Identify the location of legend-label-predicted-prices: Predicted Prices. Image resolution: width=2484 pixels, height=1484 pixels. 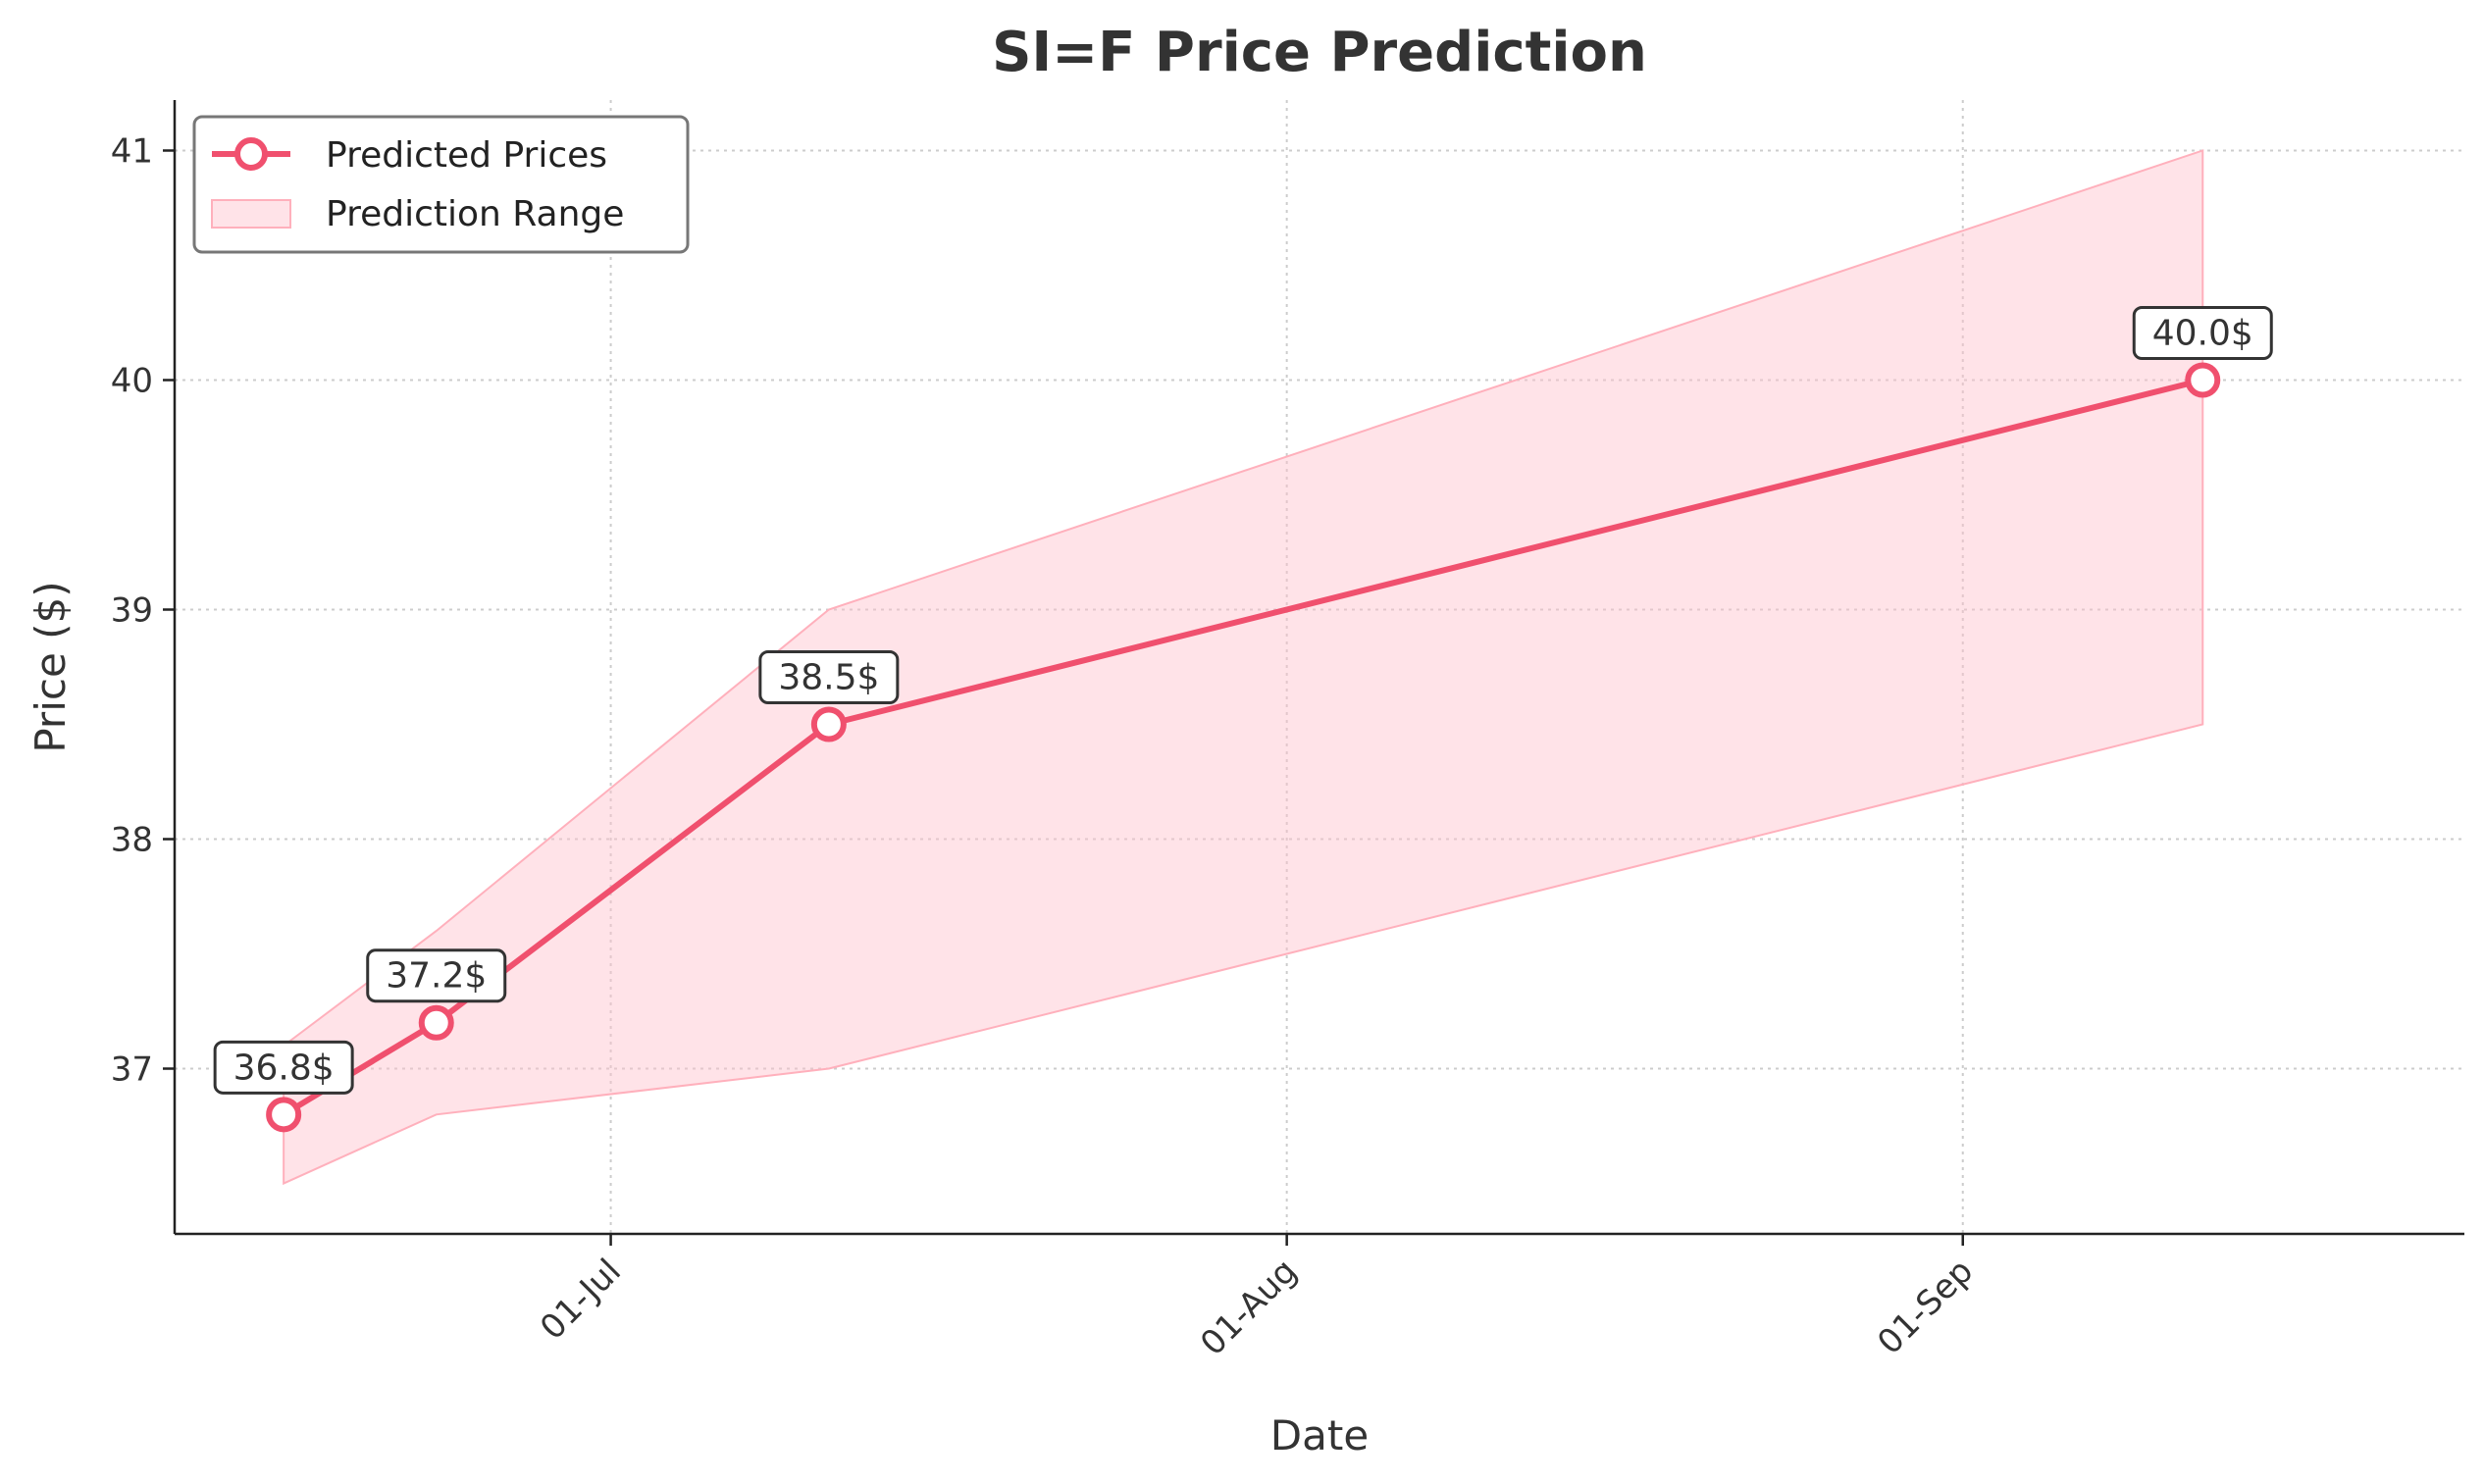
(467, 155).